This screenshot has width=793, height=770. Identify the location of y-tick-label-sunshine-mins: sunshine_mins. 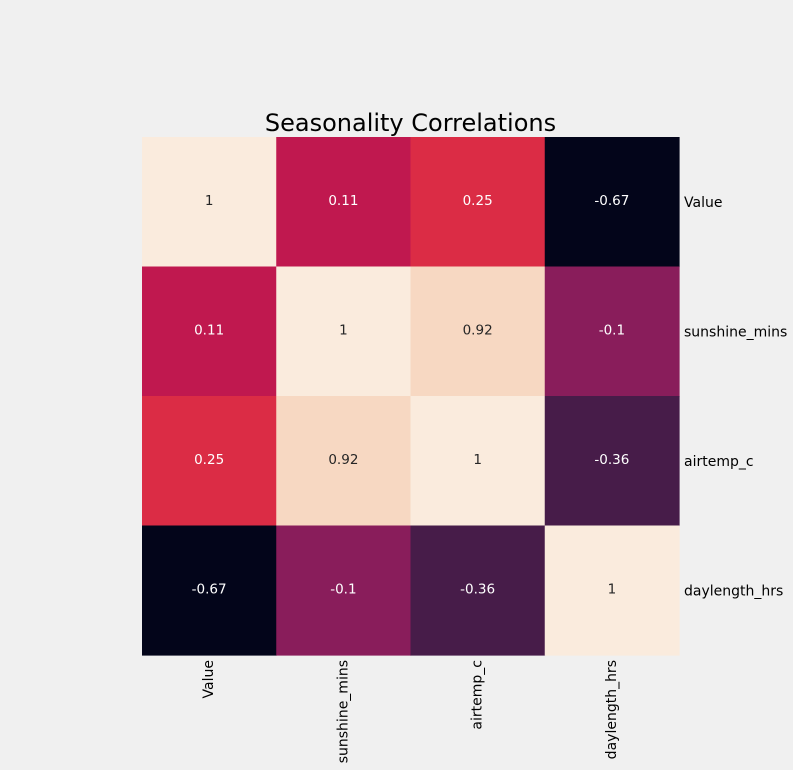
(735, 332).